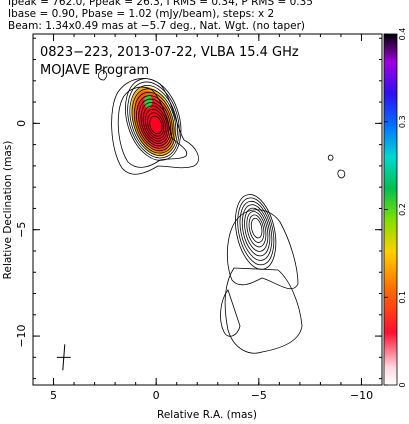 The image size is (409, 424). What do you see at coordinates (402, 384) in the screenshot?
I see `colorbar-tick-label: 0` at bounding box center [402, 384].